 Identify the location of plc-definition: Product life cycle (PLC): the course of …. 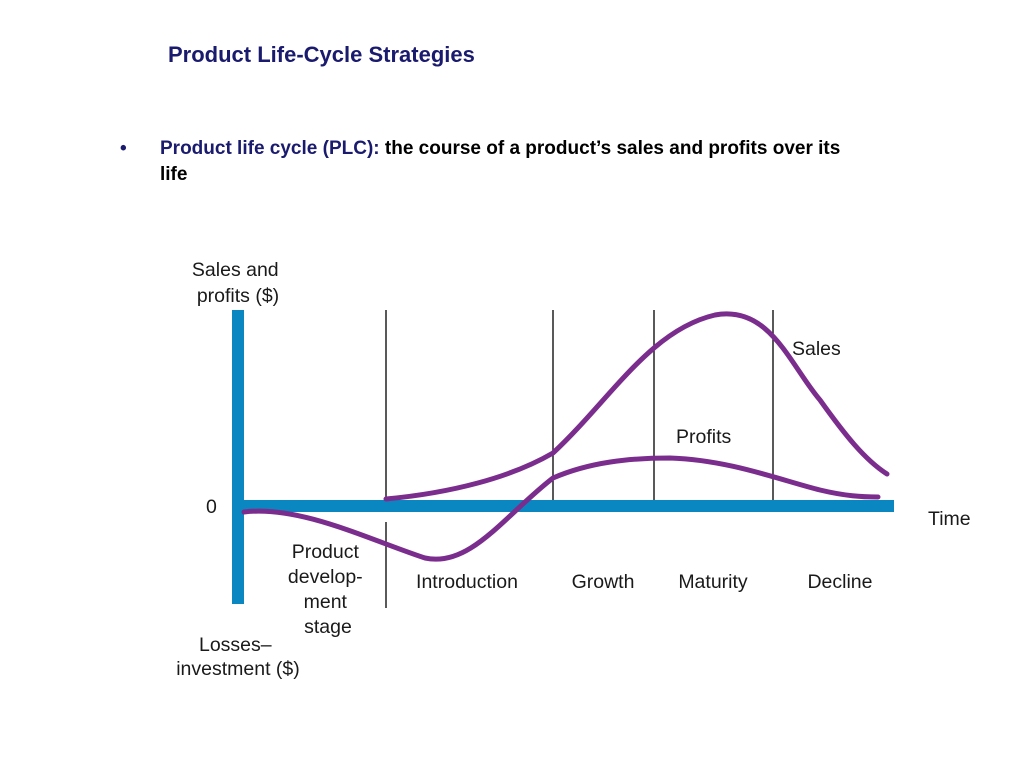
(510, 162).